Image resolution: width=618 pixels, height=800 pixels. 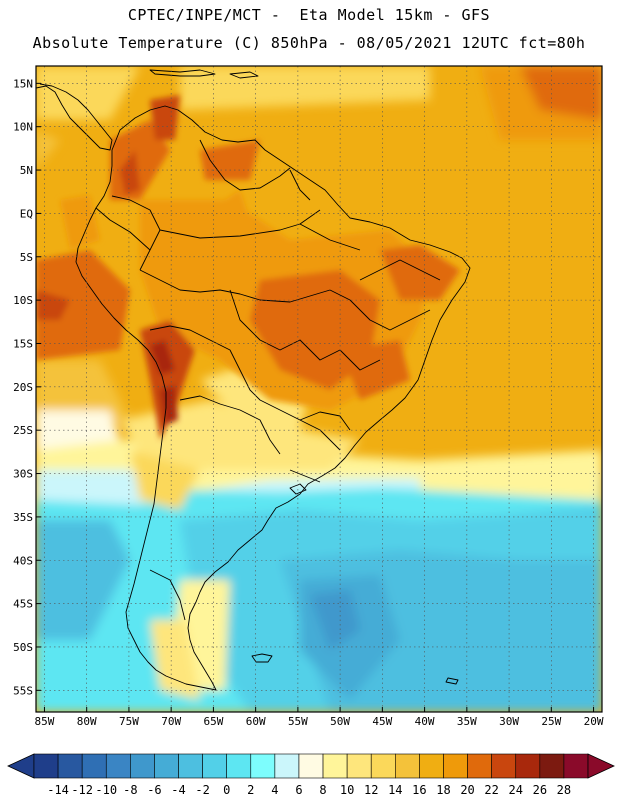 What do you see at coordinates (322, 790) in the screenshot?
I see `colorbar-label: 8` at bounding box center [322, 790].